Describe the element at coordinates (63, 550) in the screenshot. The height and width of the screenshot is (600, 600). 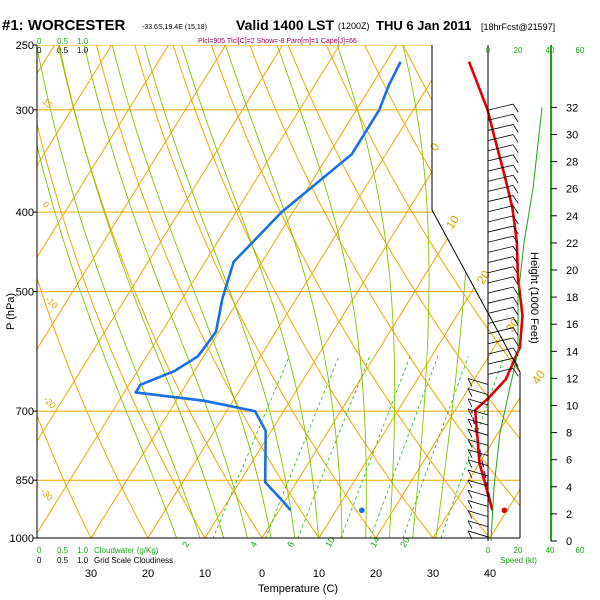
I see `cloudwater-bottom-05: 0.5` at that location.